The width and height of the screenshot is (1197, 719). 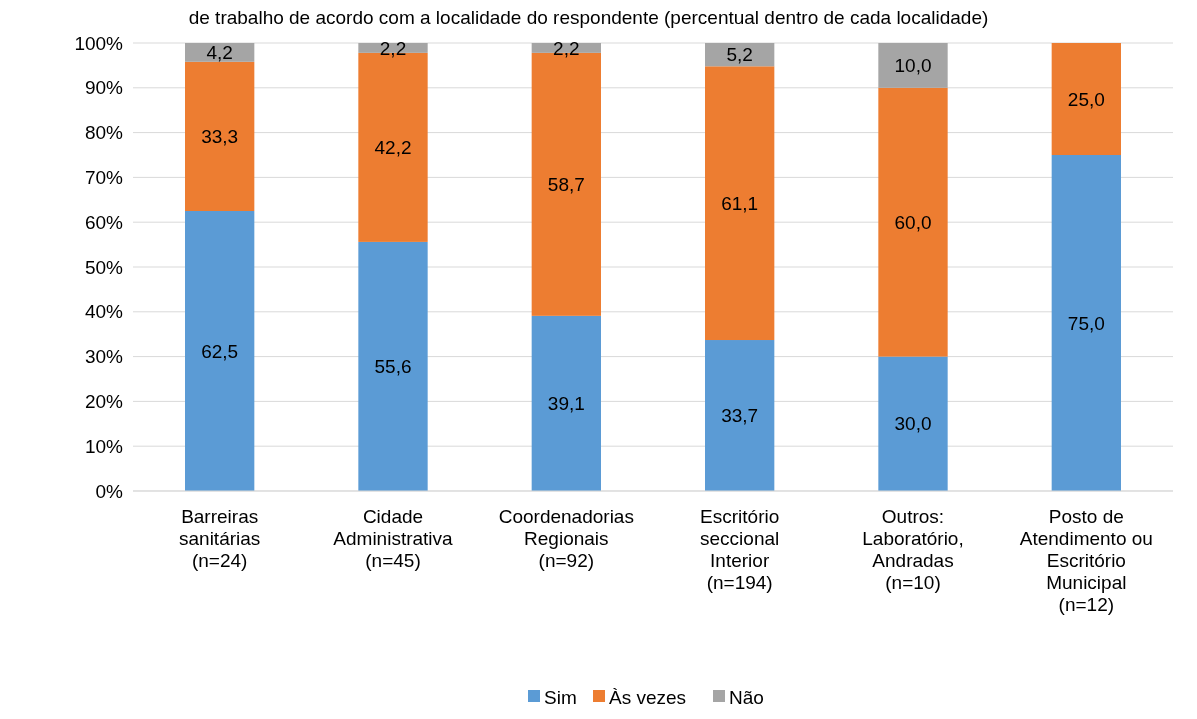 I want to click on legend-label: Às vezes, so click(x=648, y=697).